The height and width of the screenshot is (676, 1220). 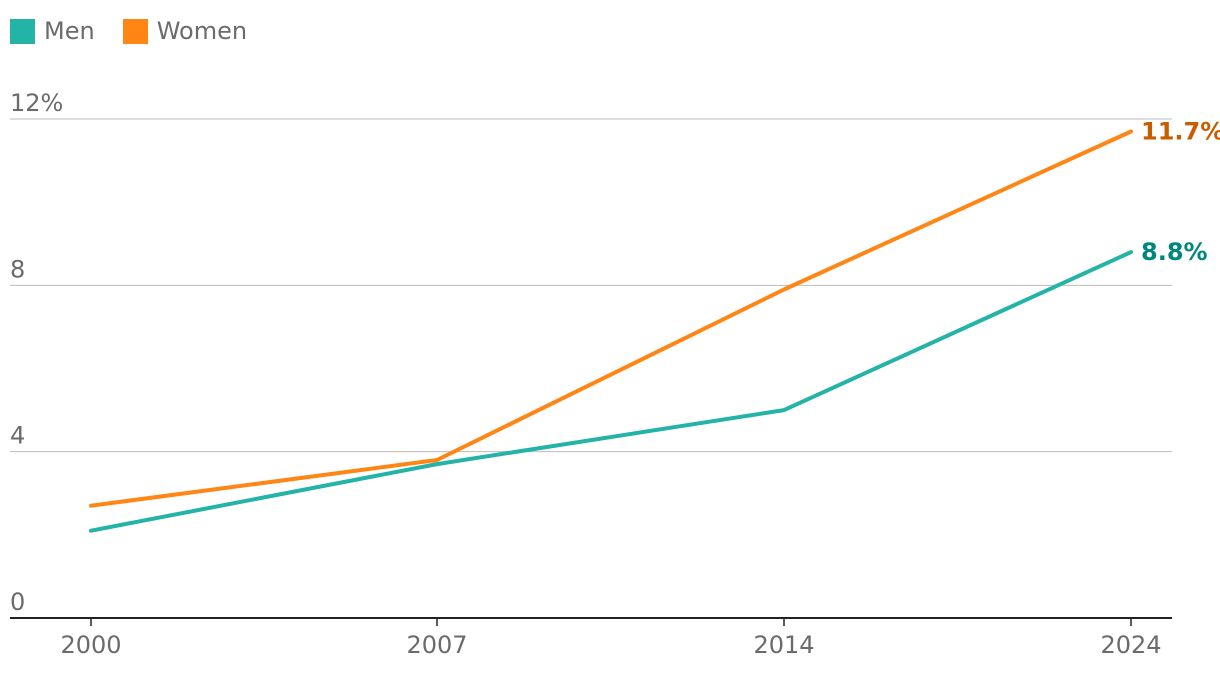 I want to click on x-tick-label: 2000, so click(x=90, y=645).